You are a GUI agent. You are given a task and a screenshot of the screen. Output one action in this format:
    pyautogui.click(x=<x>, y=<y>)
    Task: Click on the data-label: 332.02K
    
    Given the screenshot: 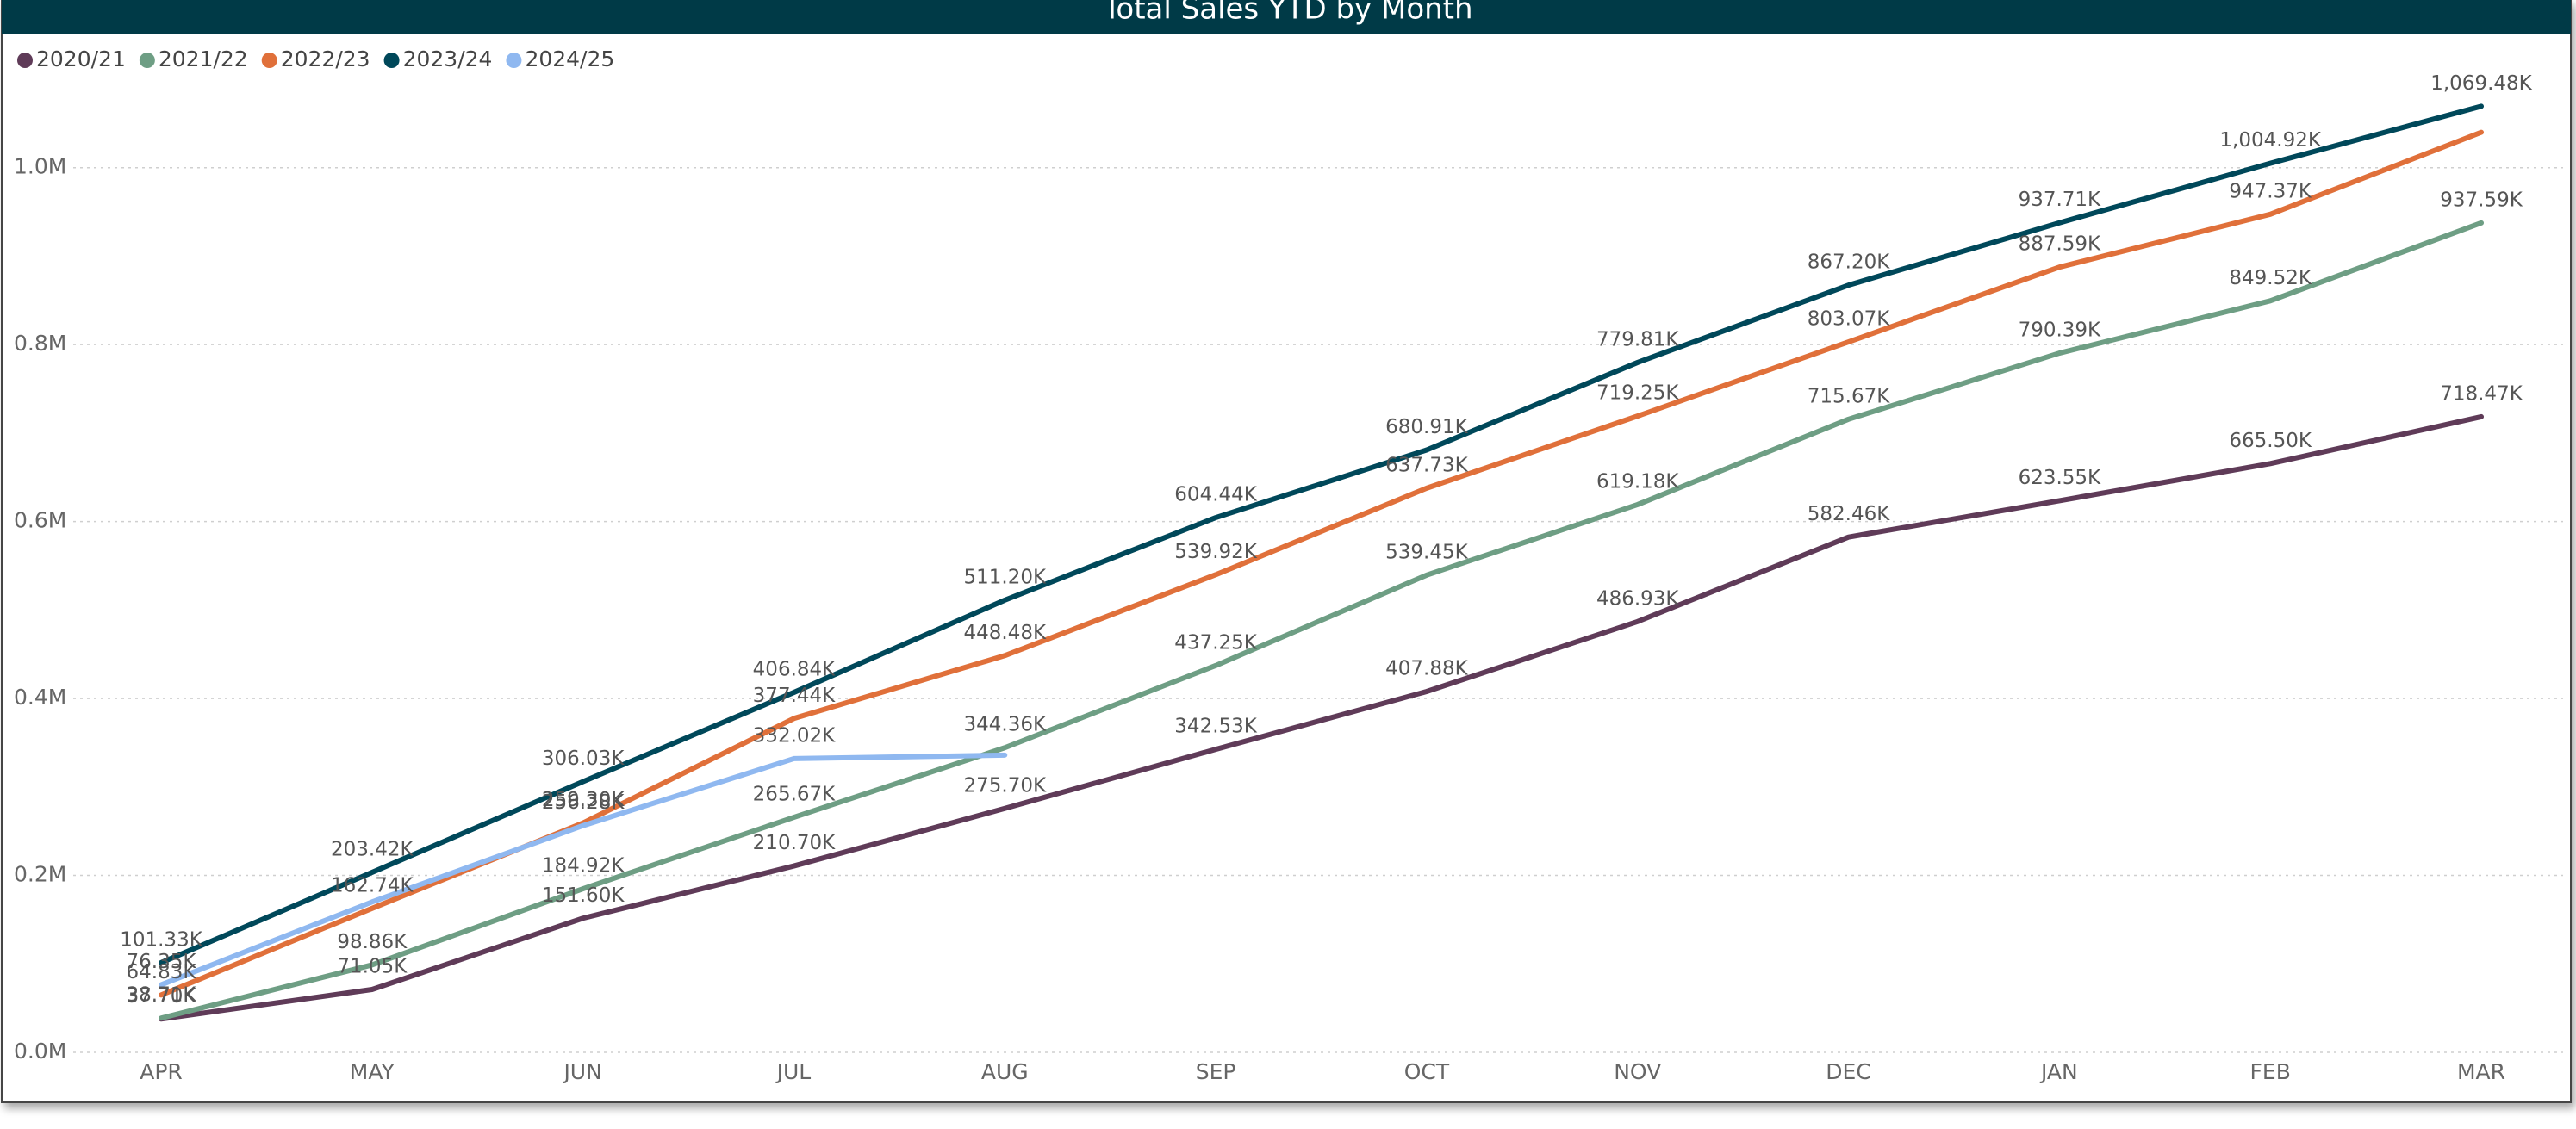 What is the action you would take?
    pyautogui.click(x=795, y=735)
    